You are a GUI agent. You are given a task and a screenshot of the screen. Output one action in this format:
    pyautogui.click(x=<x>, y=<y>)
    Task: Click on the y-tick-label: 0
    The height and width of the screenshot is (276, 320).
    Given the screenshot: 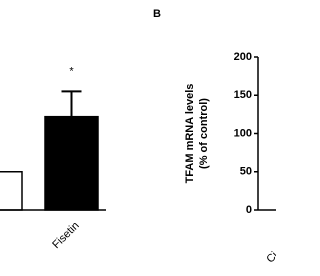 What is the action you would take?
    pyautogui.click(x=249, y=210)
    